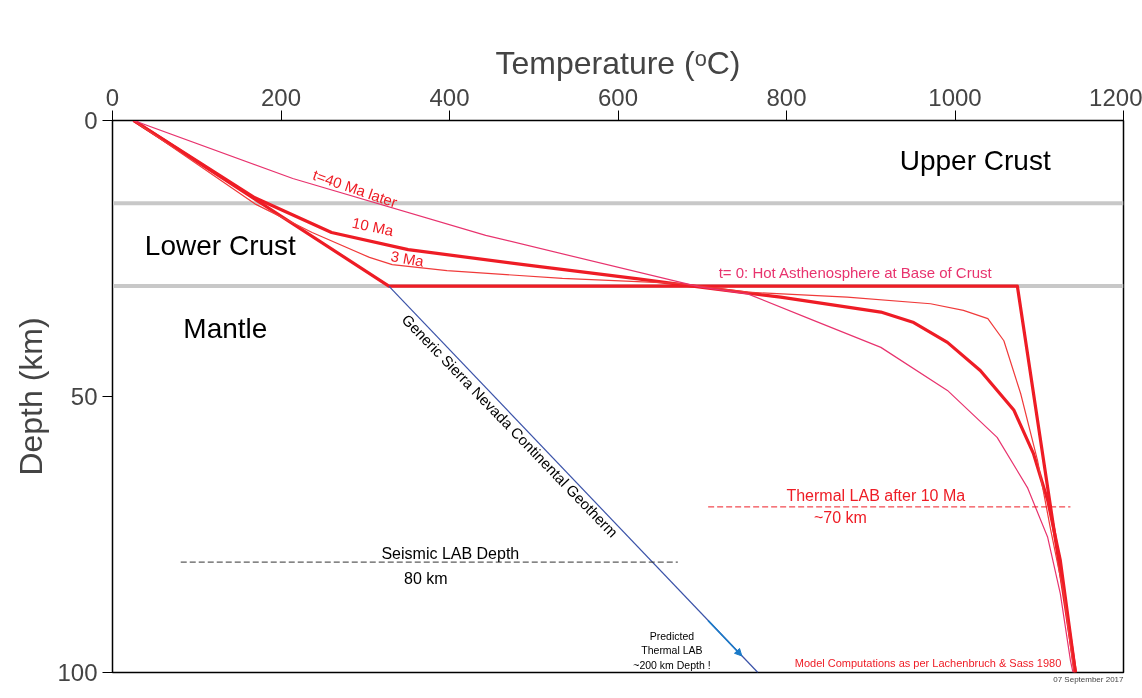  I want to click on y-tick-label: 100, so click(77, 672).